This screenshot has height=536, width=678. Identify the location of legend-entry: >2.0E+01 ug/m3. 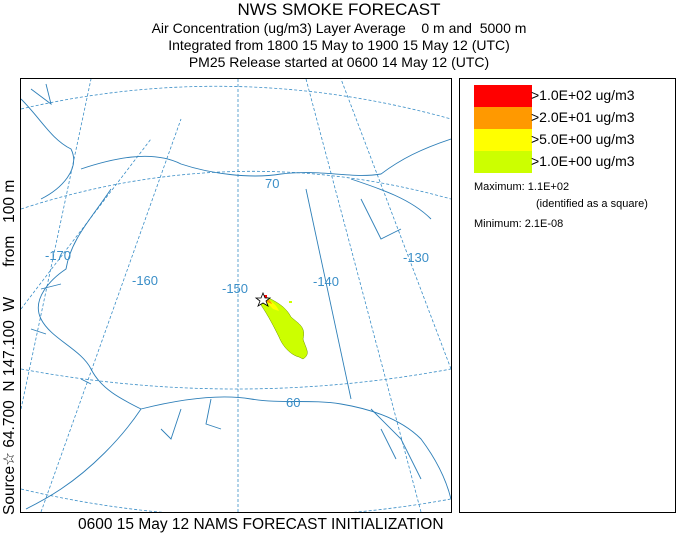
(569, 118).